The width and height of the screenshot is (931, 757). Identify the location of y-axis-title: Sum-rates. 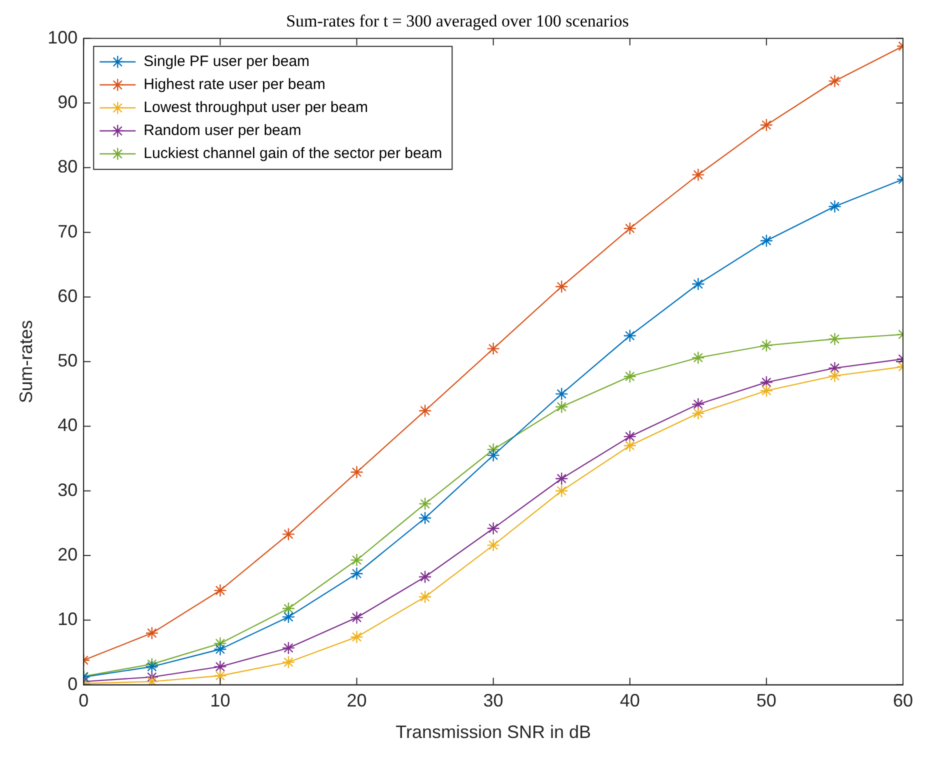
(26, 362).